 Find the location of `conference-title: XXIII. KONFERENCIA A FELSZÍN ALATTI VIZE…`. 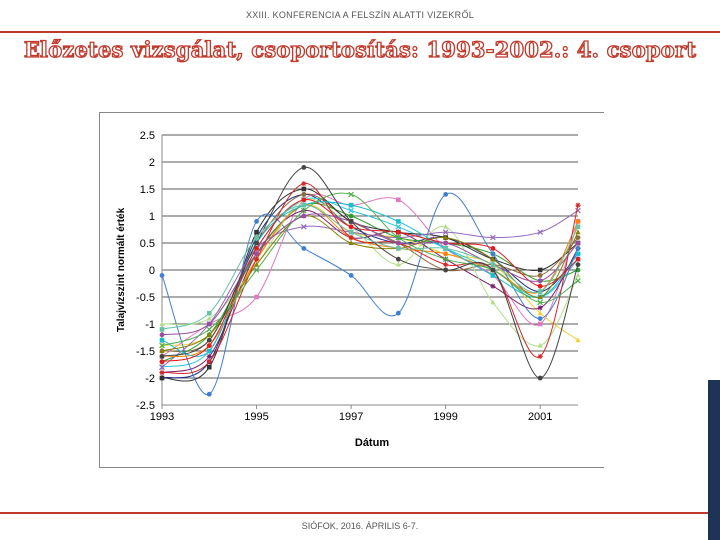

conference-title: XXIII. KONFERENCIA A FELSZÍN ALATTI VIZE… is located at coordinates (360, 15).